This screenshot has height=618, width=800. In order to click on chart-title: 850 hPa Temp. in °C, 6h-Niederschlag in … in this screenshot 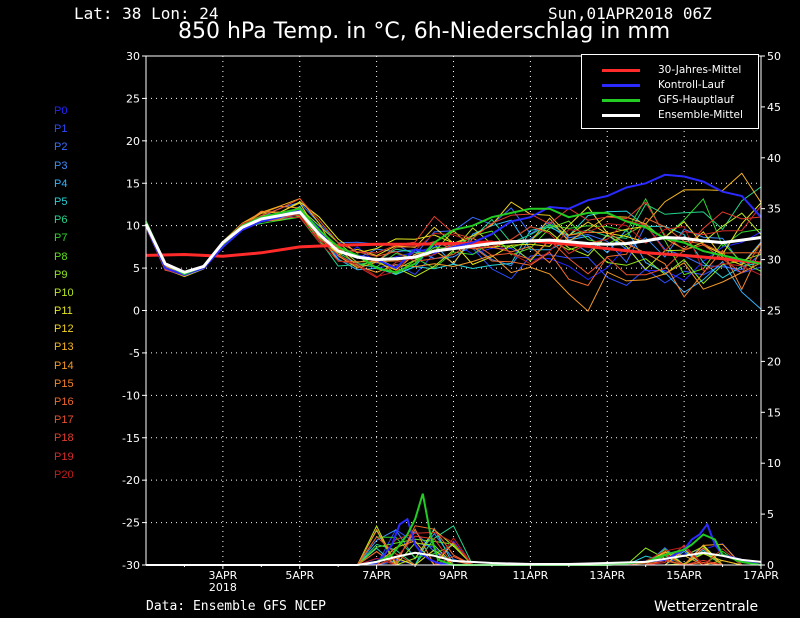, I will do `click(424, 31)`.